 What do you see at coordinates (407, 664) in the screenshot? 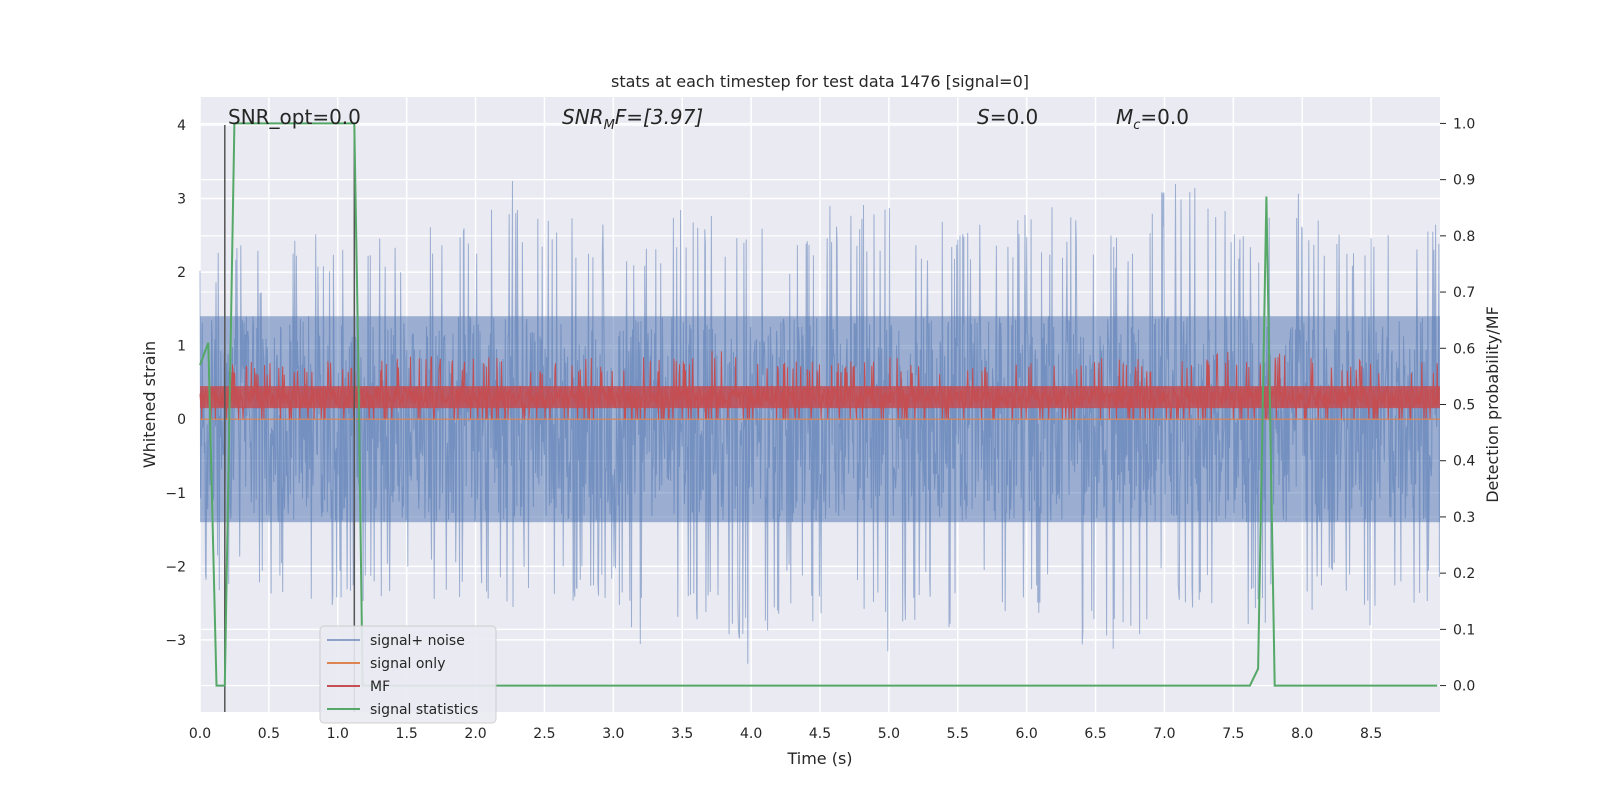
I see `legend-label: signal only` at bounding box center [407, 664].